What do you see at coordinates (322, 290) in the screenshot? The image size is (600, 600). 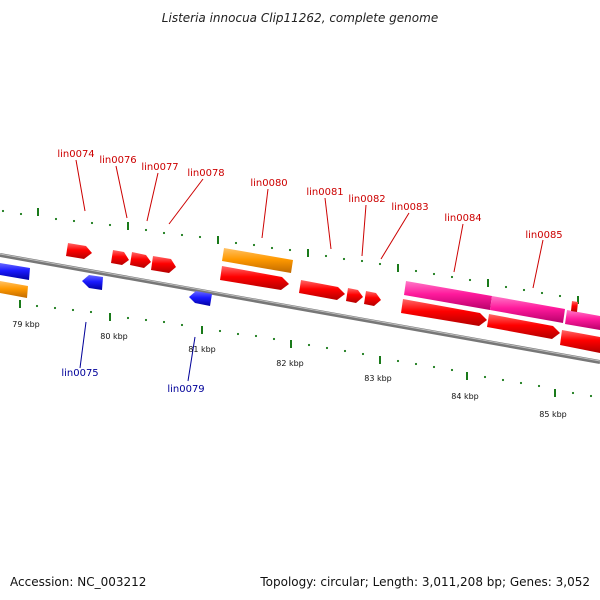 I see `gene-lin0081` at bounding box center [322, 290].